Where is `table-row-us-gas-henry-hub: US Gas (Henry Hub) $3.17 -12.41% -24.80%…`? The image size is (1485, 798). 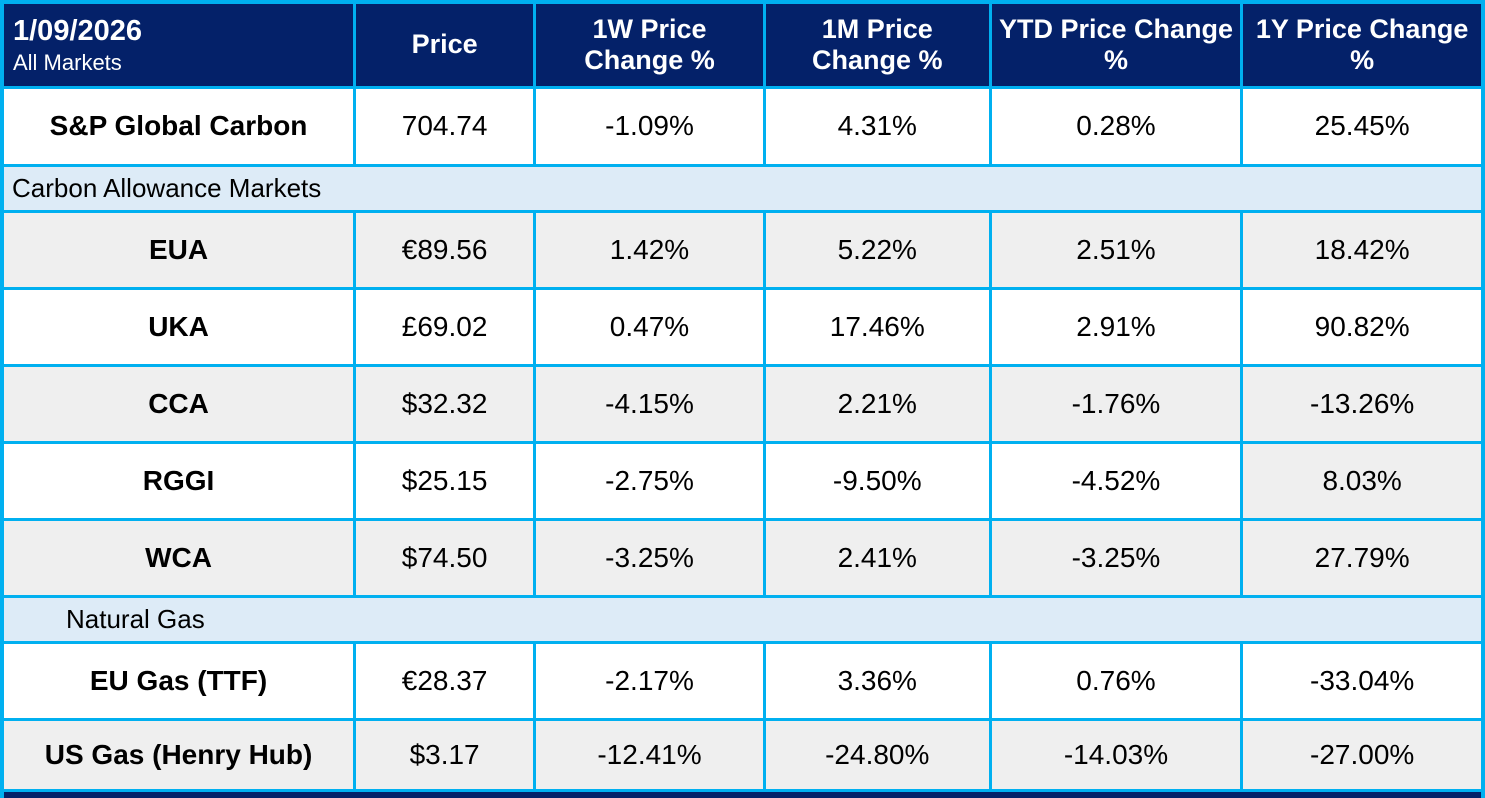
table-row-us-gas-henry-hub: US Gas (Henry Hub) $3.17 -12.41% -24.80%… is located at coordinates (742, 753).